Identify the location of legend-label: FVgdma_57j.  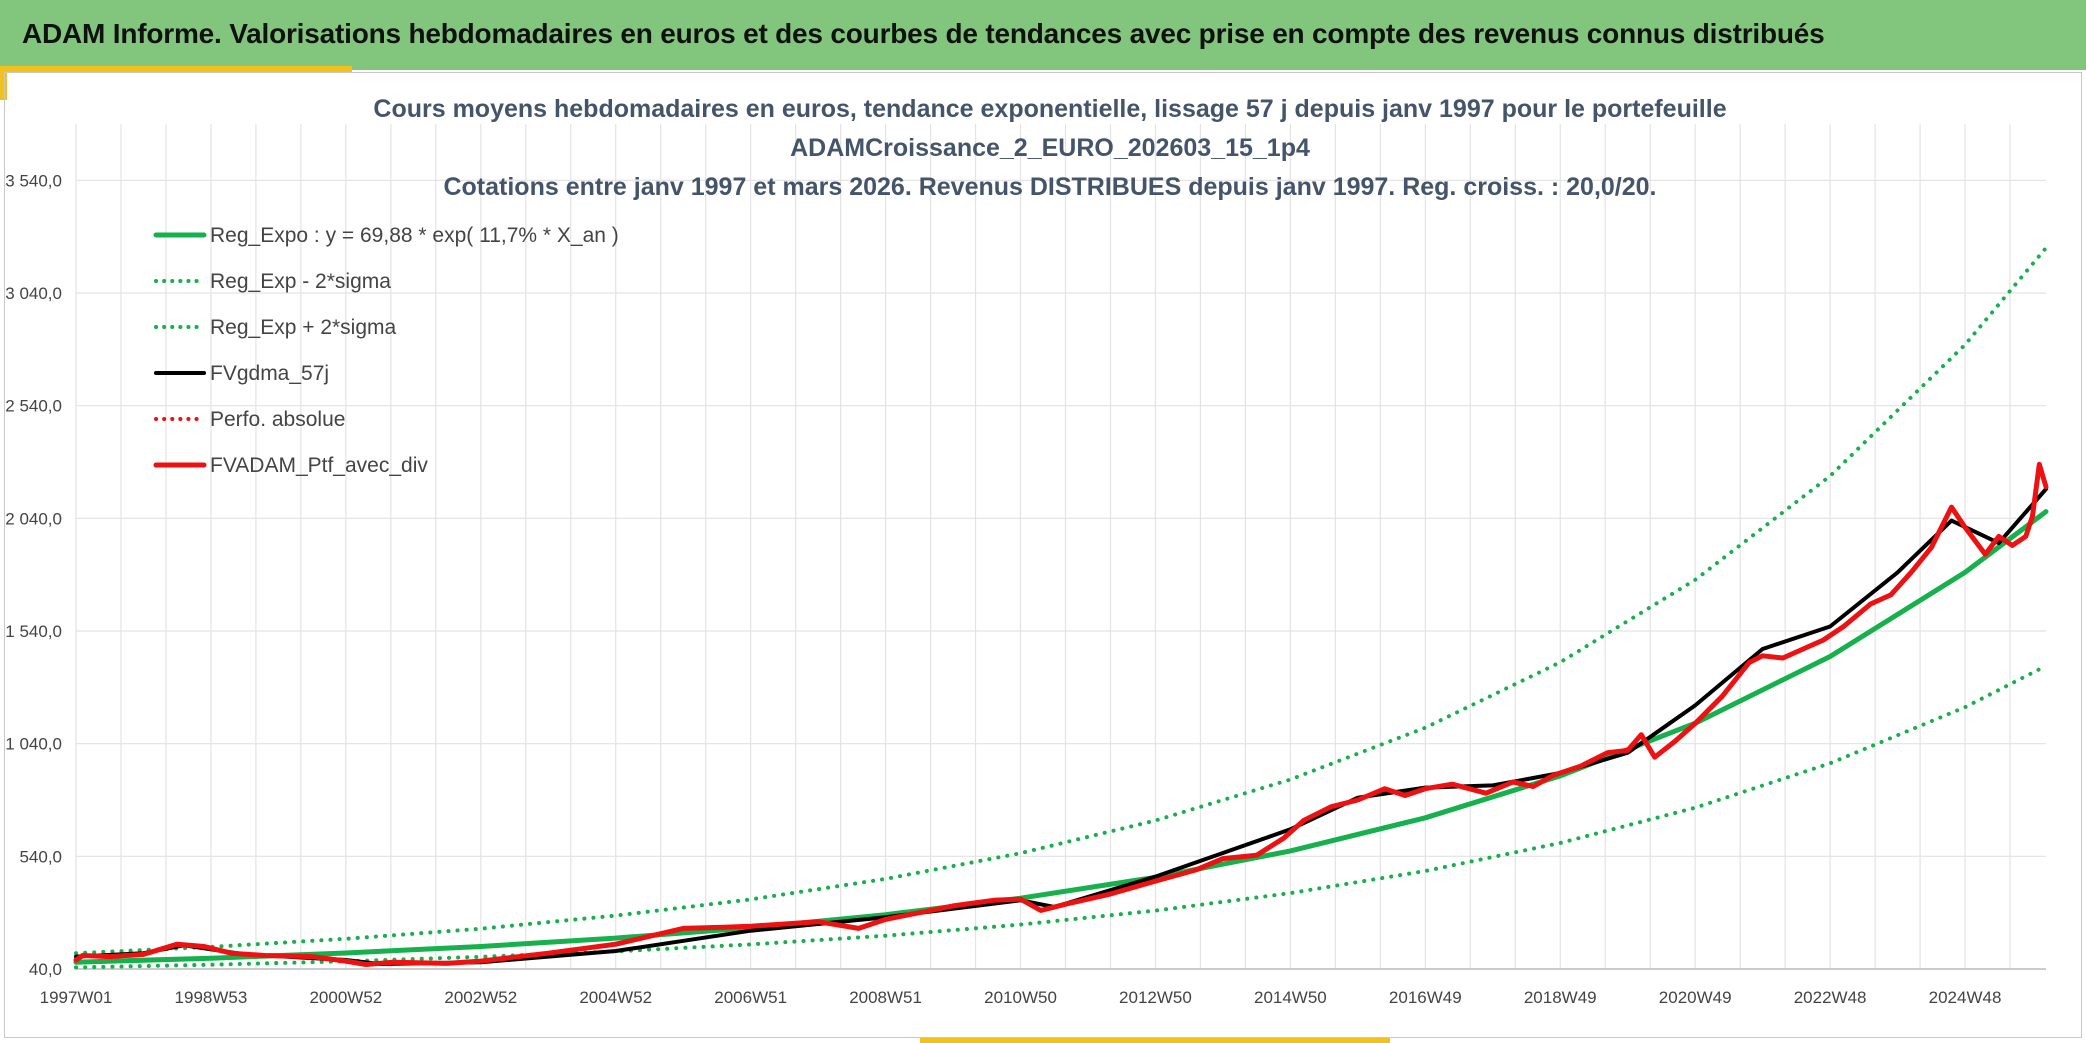
(269, 373).